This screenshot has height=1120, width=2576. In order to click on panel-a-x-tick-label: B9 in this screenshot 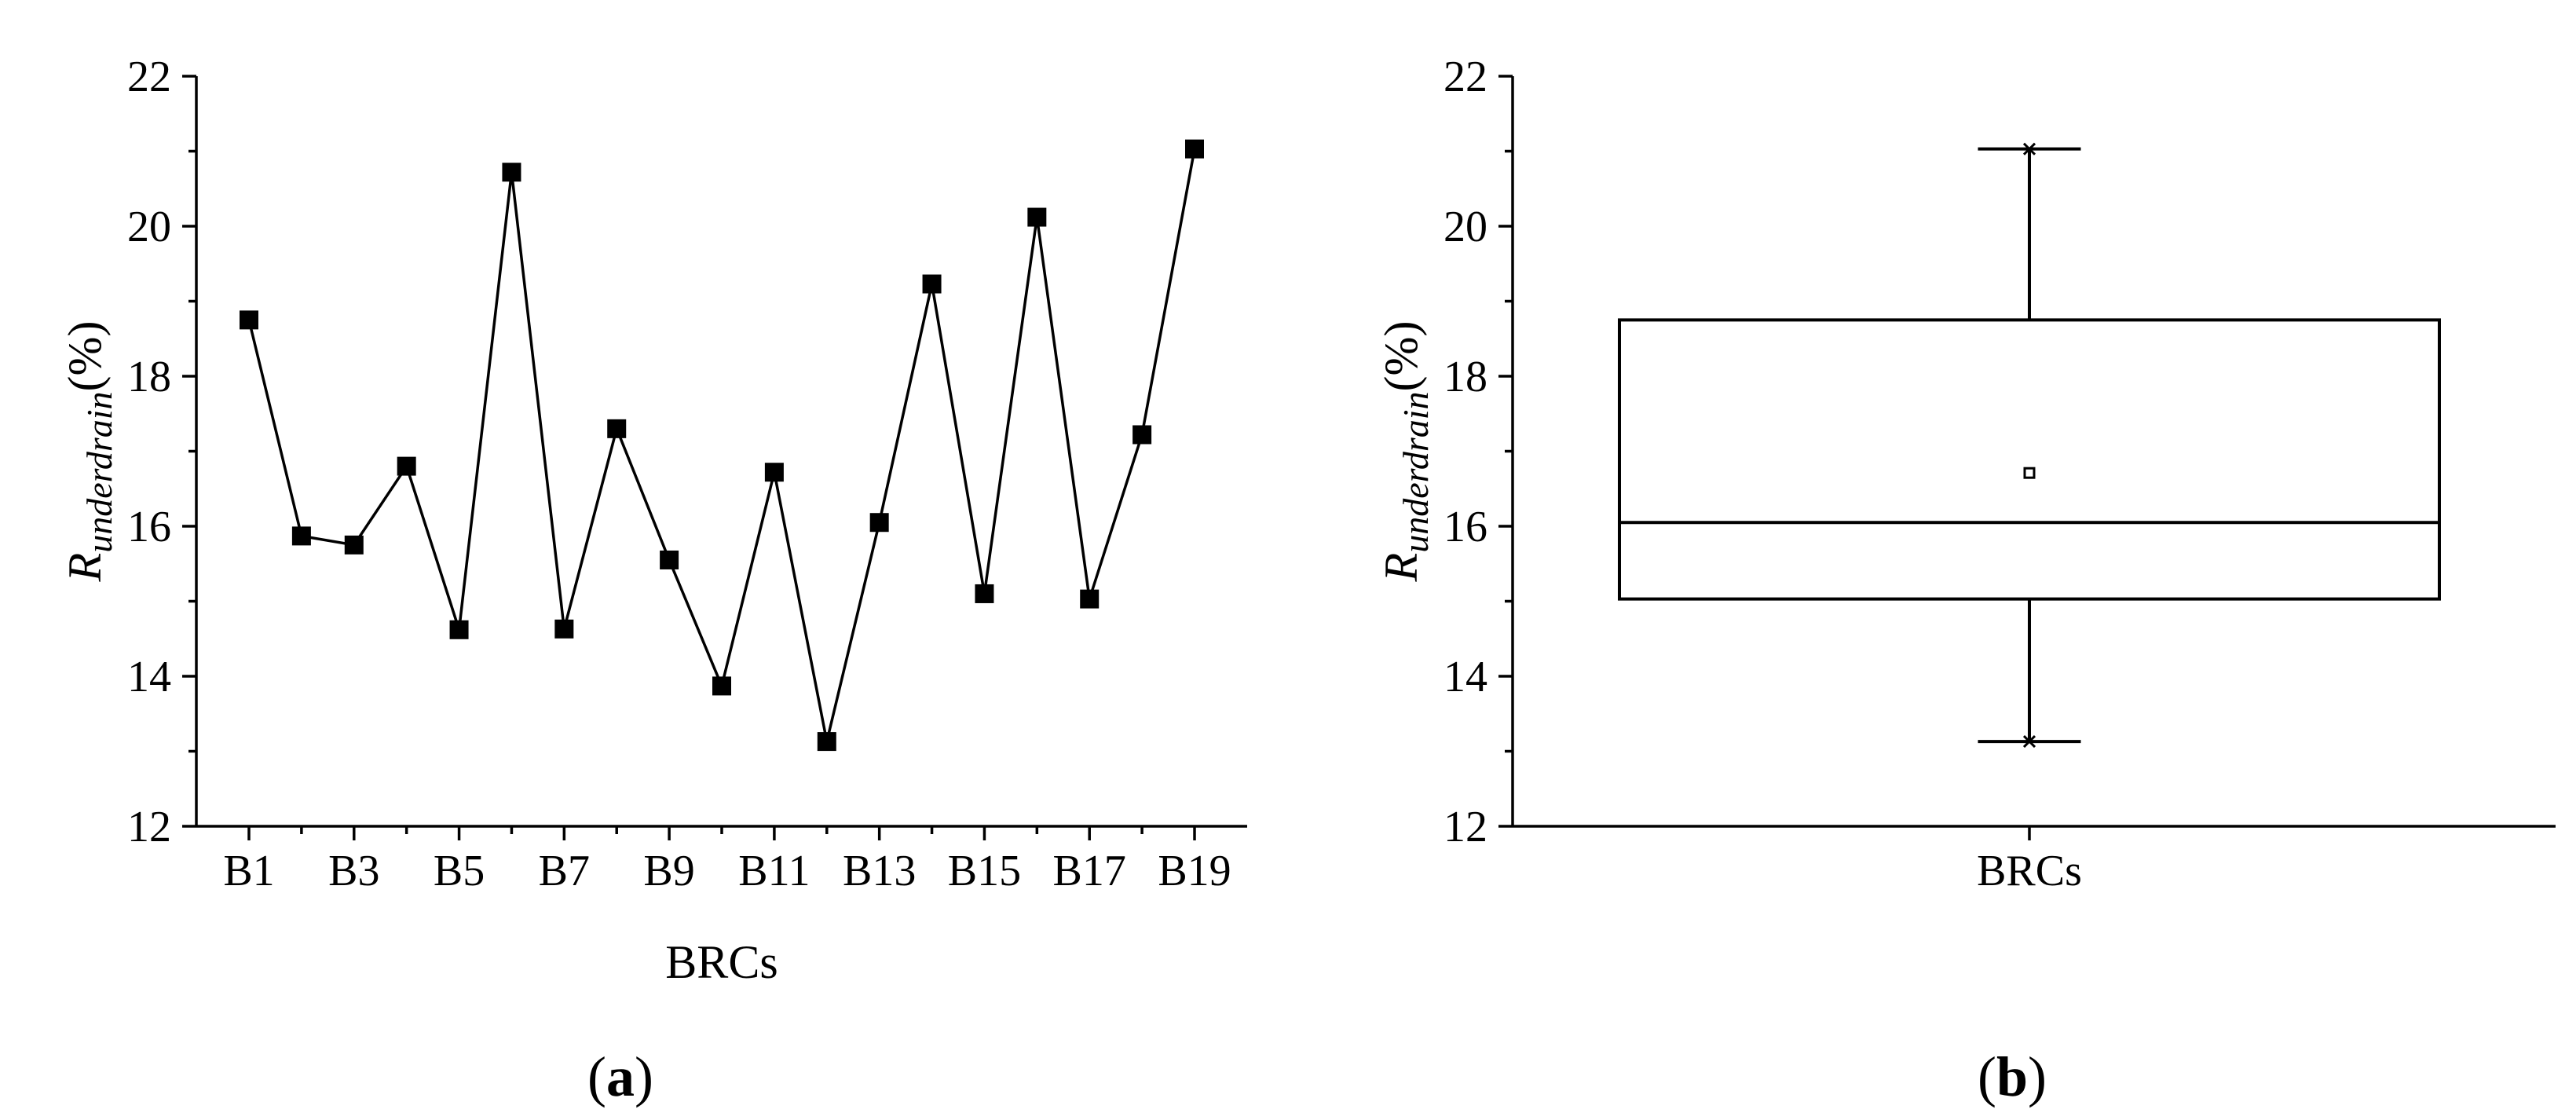, I will do `click(669, 871)`.